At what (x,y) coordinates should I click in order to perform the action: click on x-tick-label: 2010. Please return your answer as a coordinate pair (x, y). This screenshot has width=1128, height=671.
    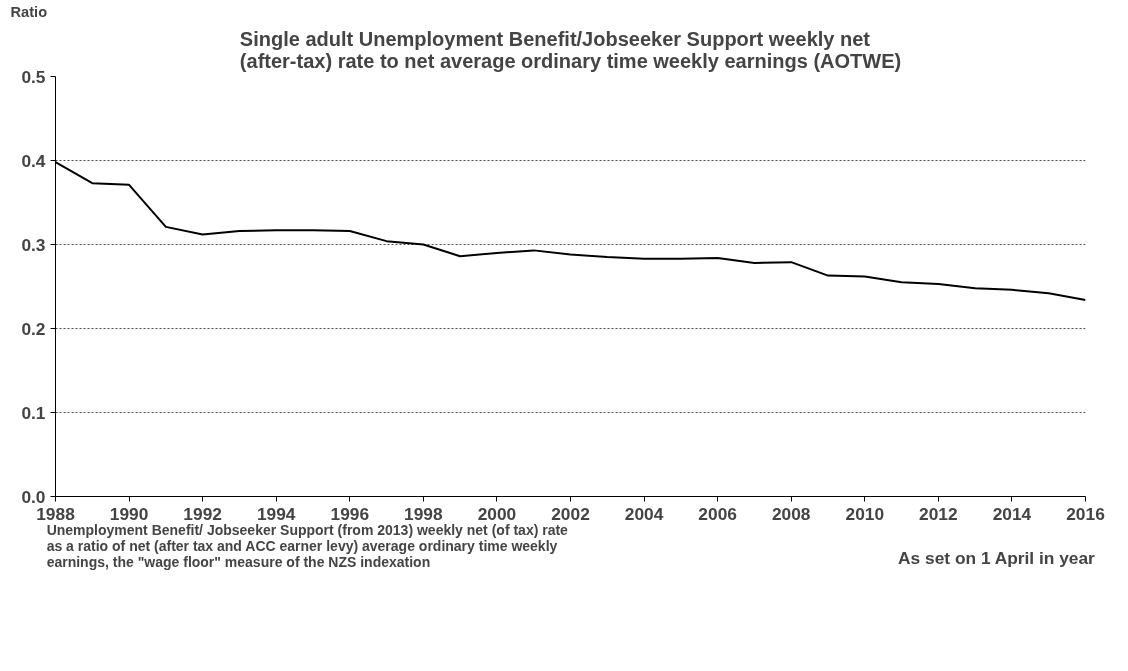
    Looking at the image, I should click on (865, 513).